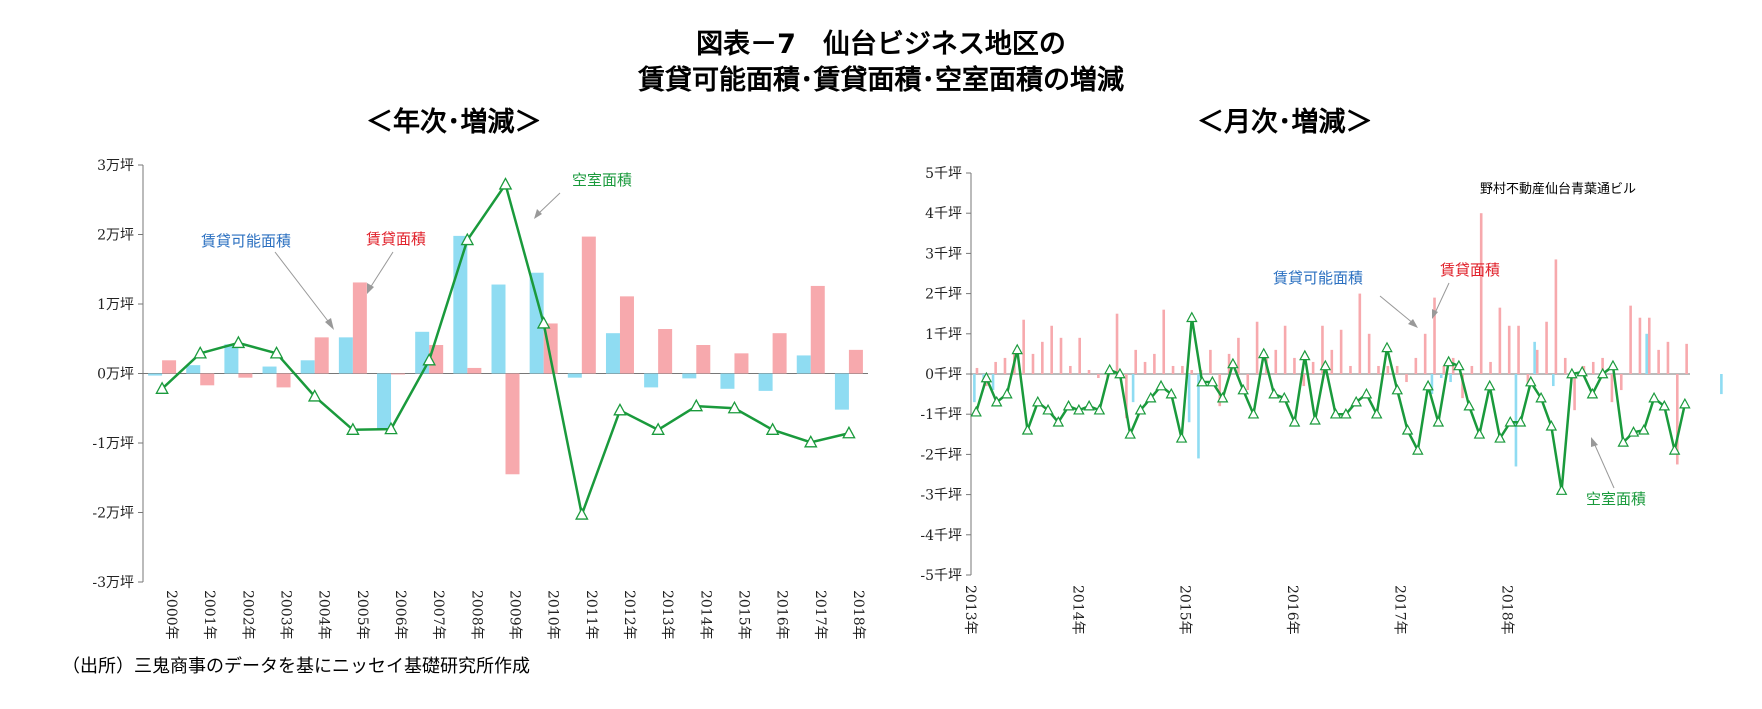  What do you see at coordinates (438, 615) in the screenshot?
I see `annual-x-tick-label: 2007年` at bounding box center [438, 615].